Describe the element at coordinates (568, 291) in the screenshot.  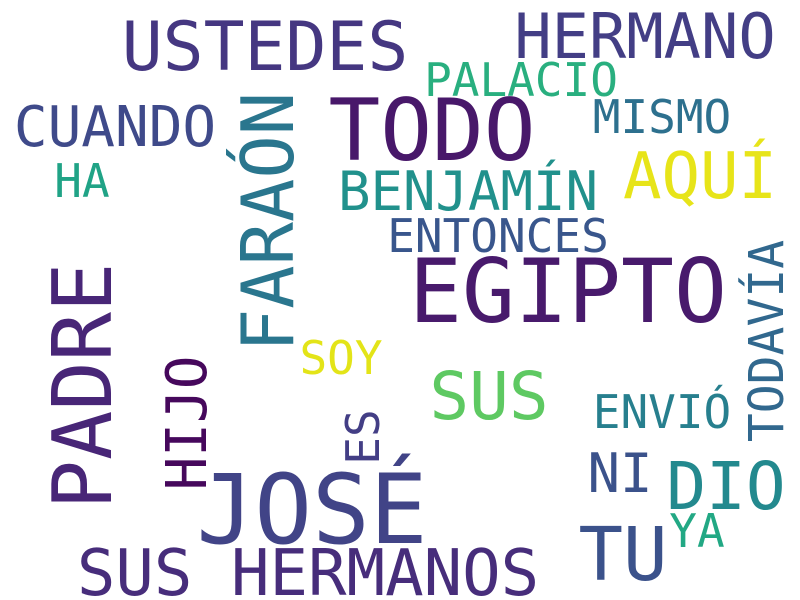
I see `word-egipto: EGIPTO` at that location.